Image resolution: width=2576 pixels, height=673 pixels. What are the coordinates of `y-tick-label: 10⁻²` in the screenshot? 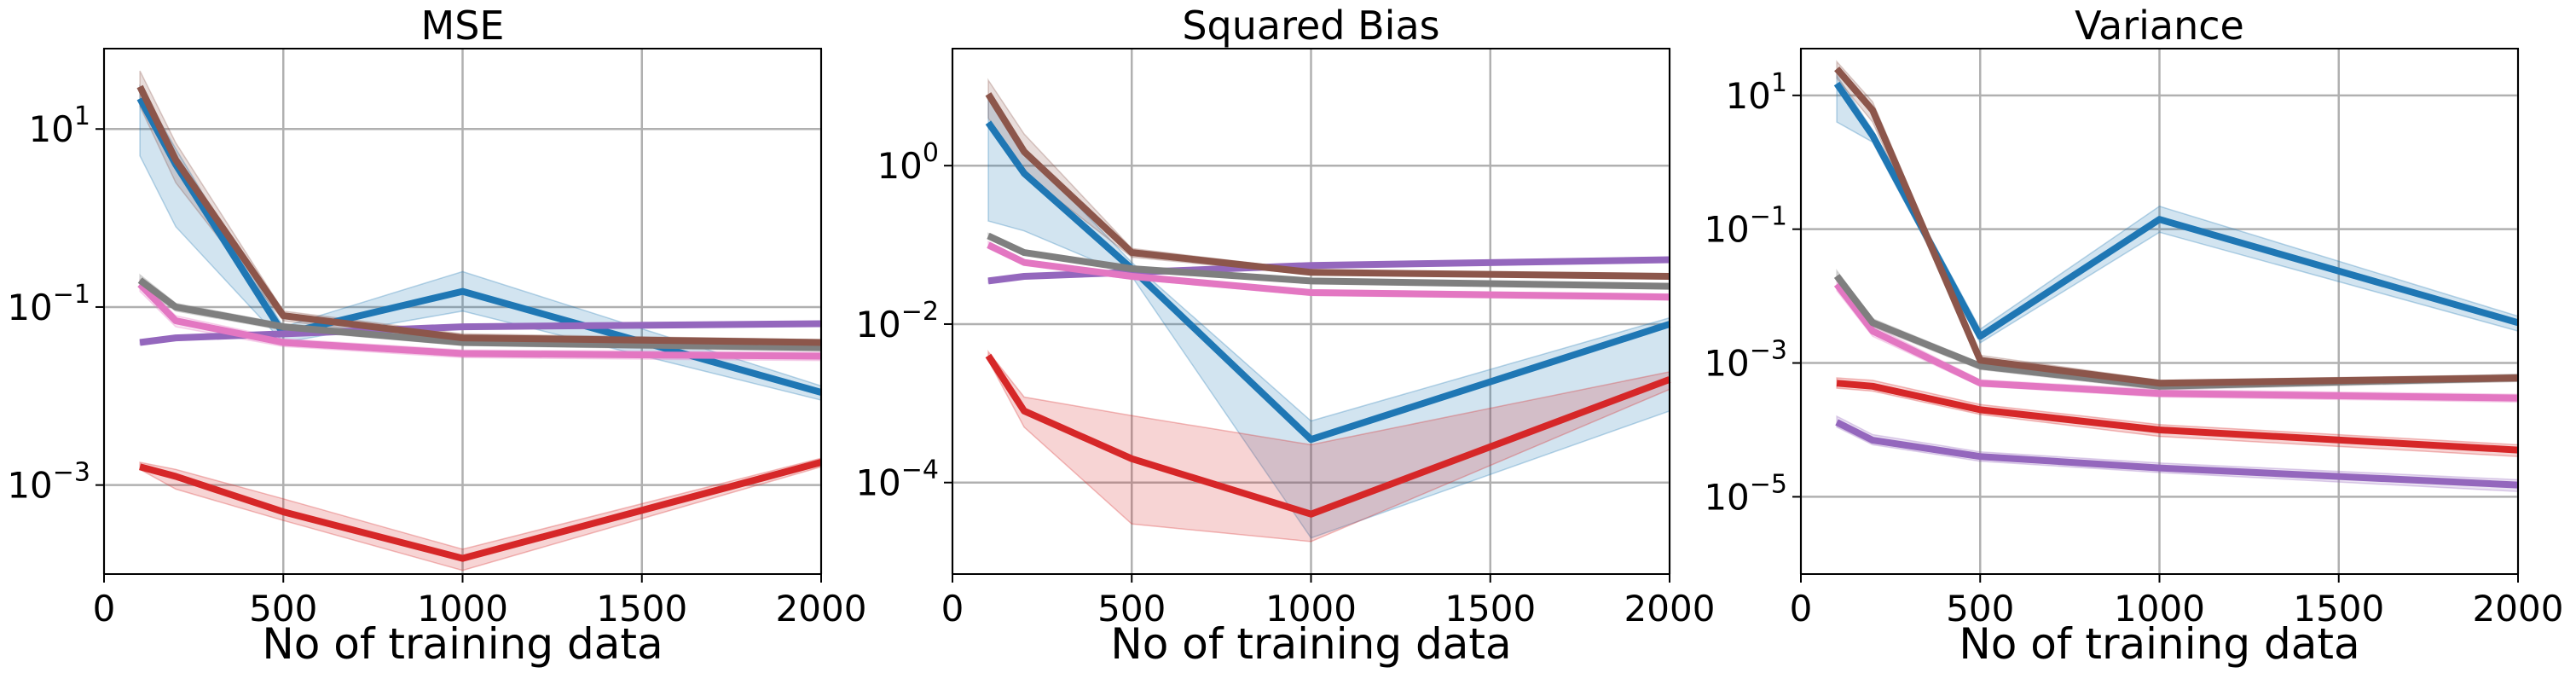 It's located at (897, 321).